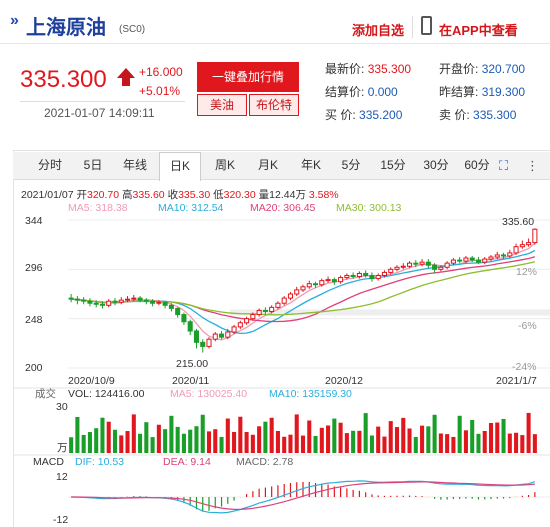  What do you see at coordinates (393, 165) in the screenshot?
I see `tab-15min: 15分` at bounding box center [393, 165].